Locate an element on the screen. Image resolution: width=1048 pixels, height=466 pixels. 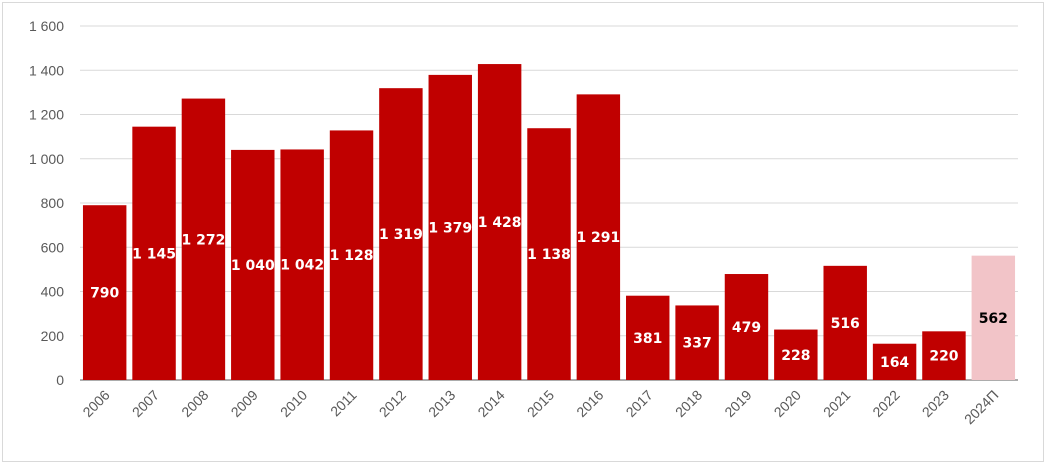
y-tick-label: 600 is located at coordinates (53, 247).